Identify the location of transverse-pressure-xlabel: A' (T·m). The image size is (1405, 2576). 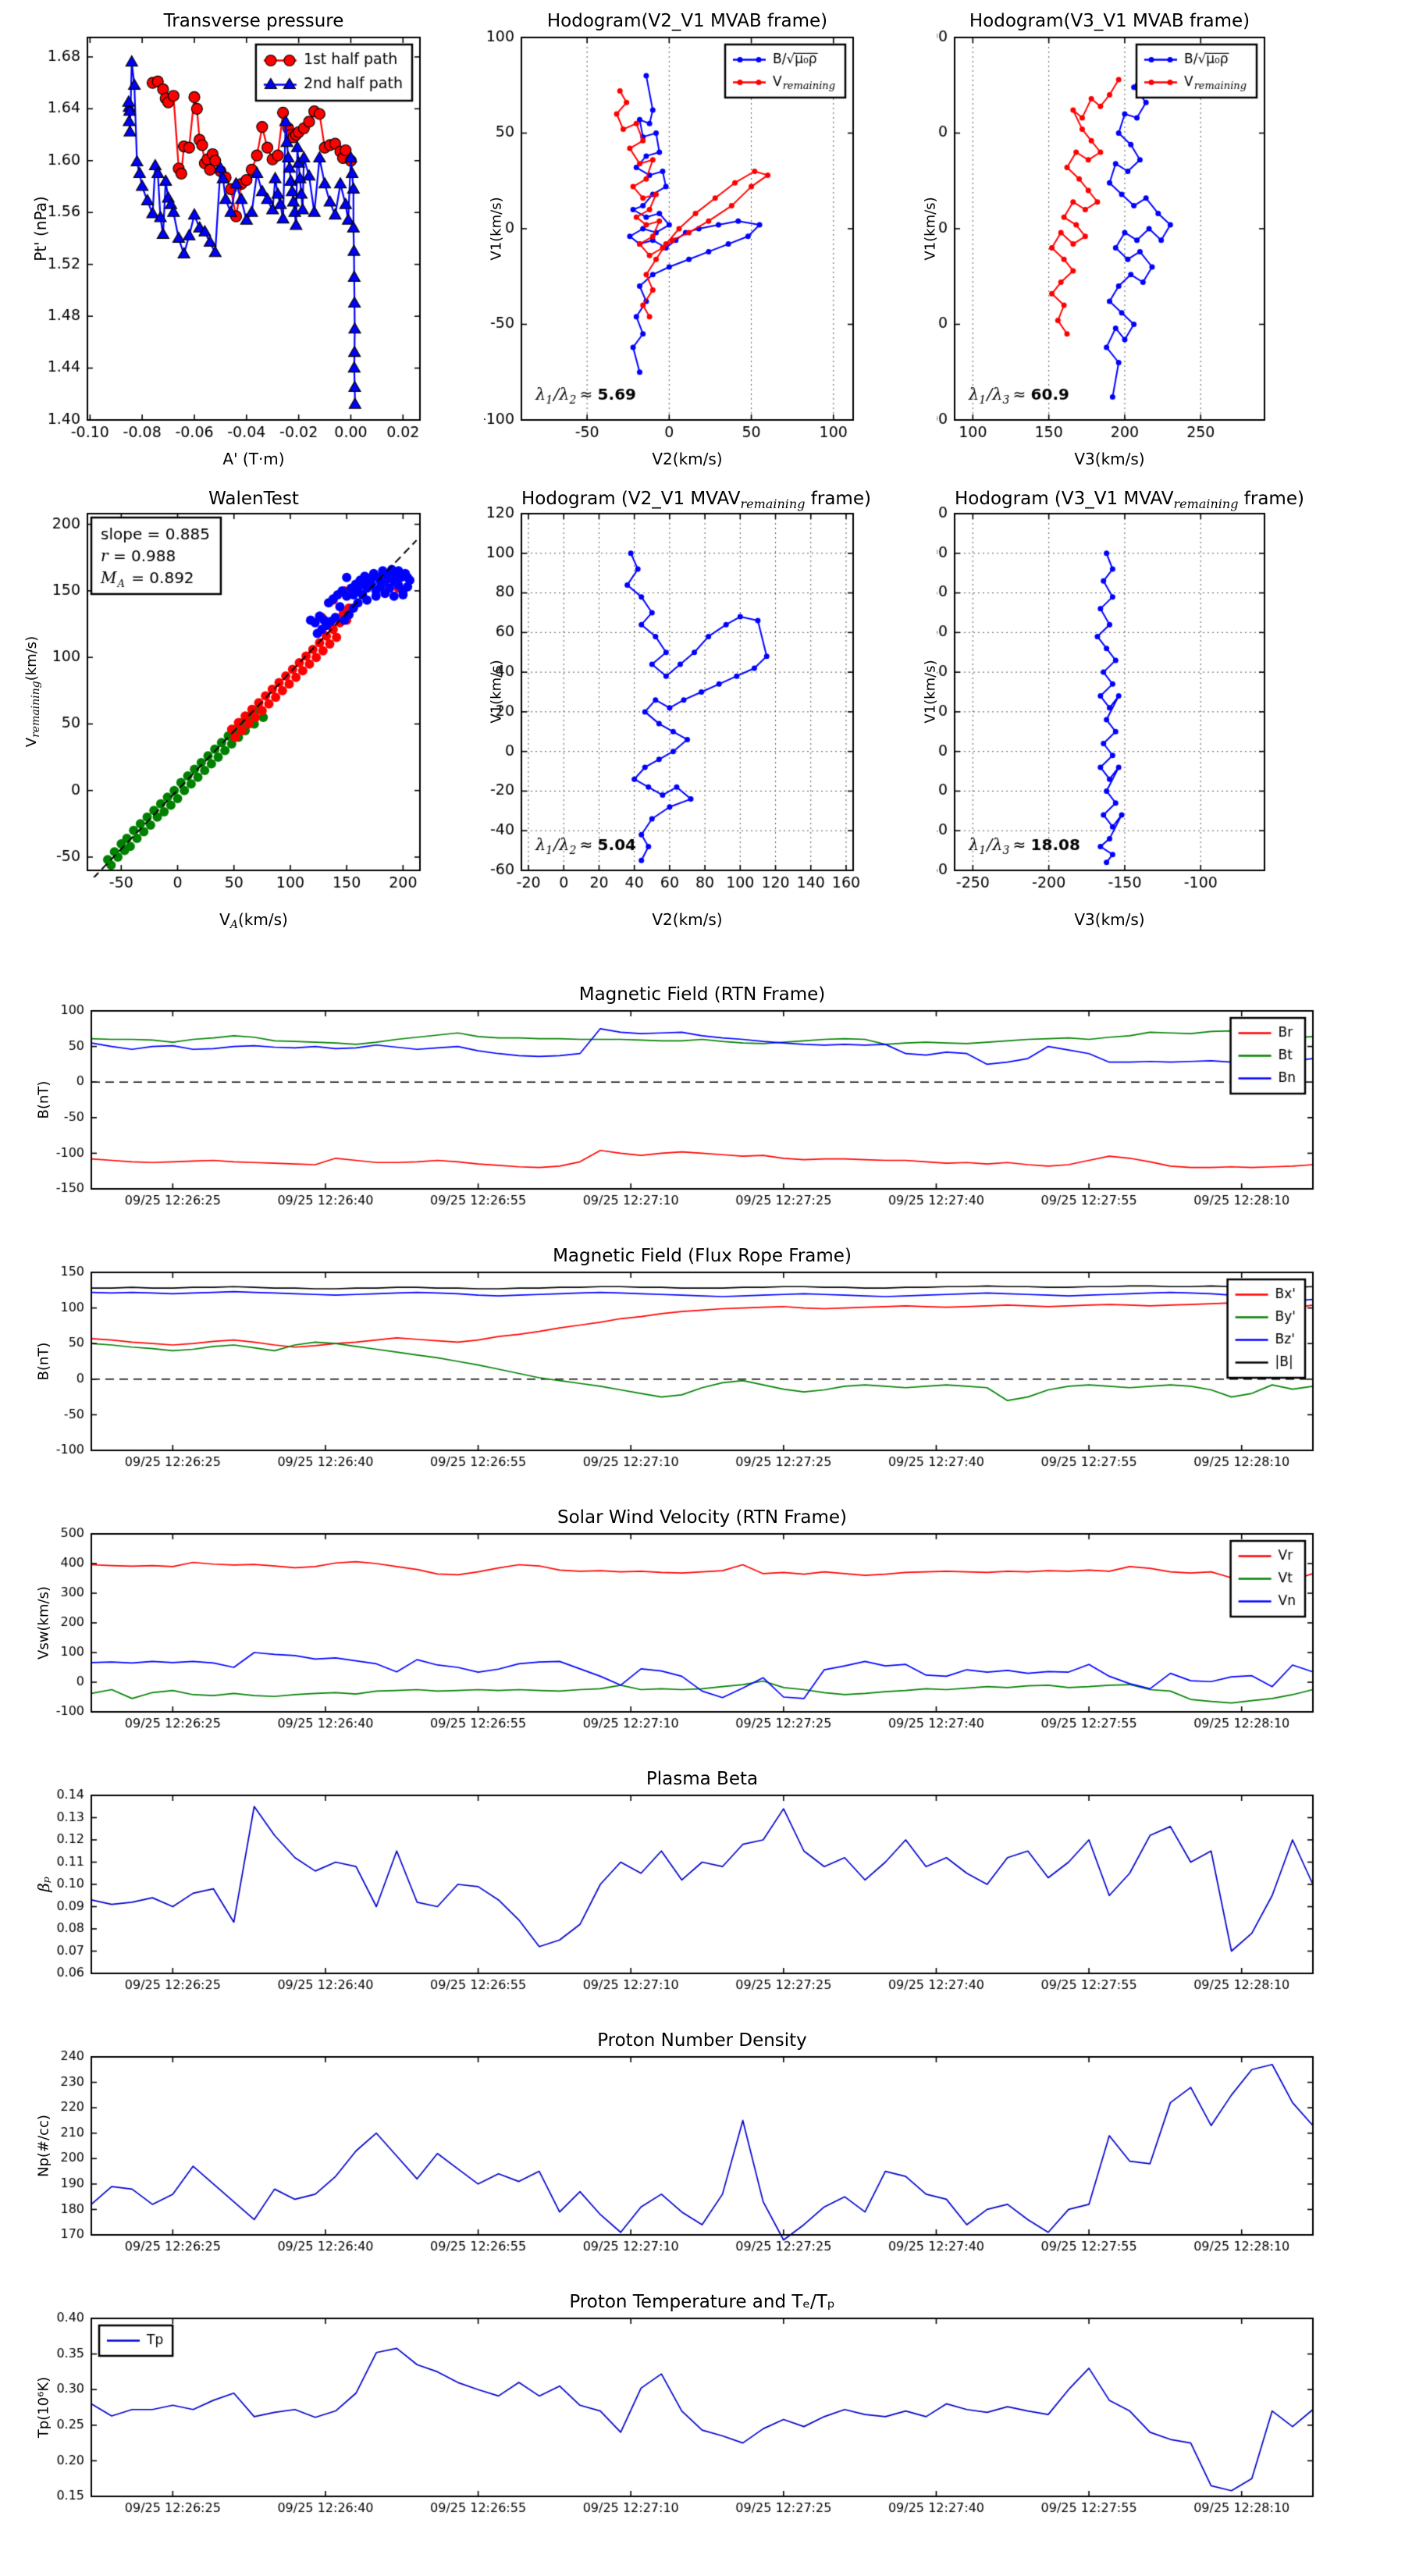
(254, 459).